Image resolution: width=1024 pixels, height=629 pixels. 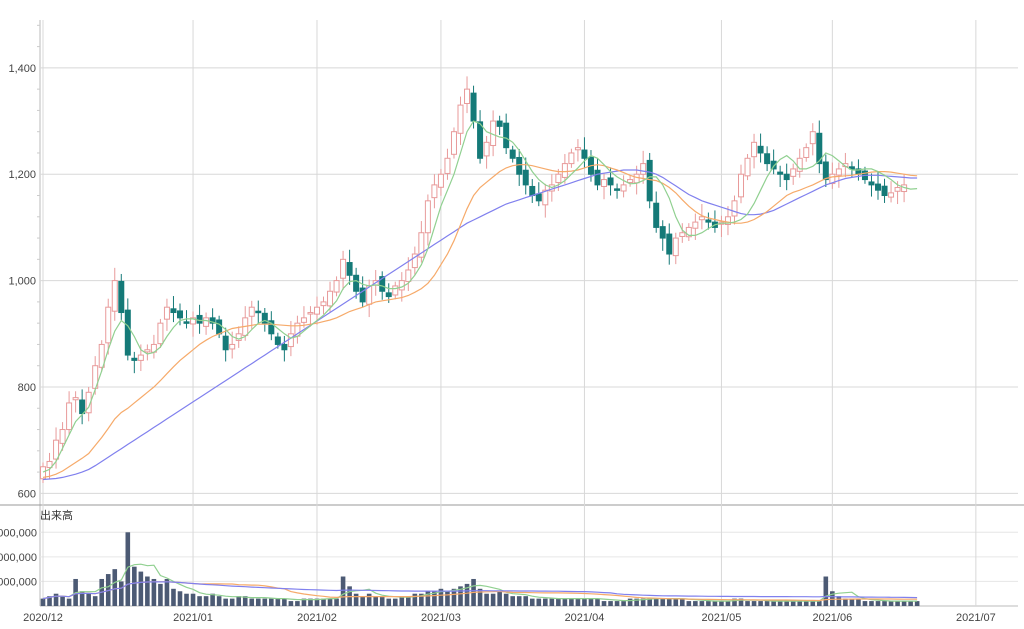 What do you see at coordinates (441, 618) in the screenshot?
I see `date-tick-label: 2021/03` at bounding box center [441, 618].